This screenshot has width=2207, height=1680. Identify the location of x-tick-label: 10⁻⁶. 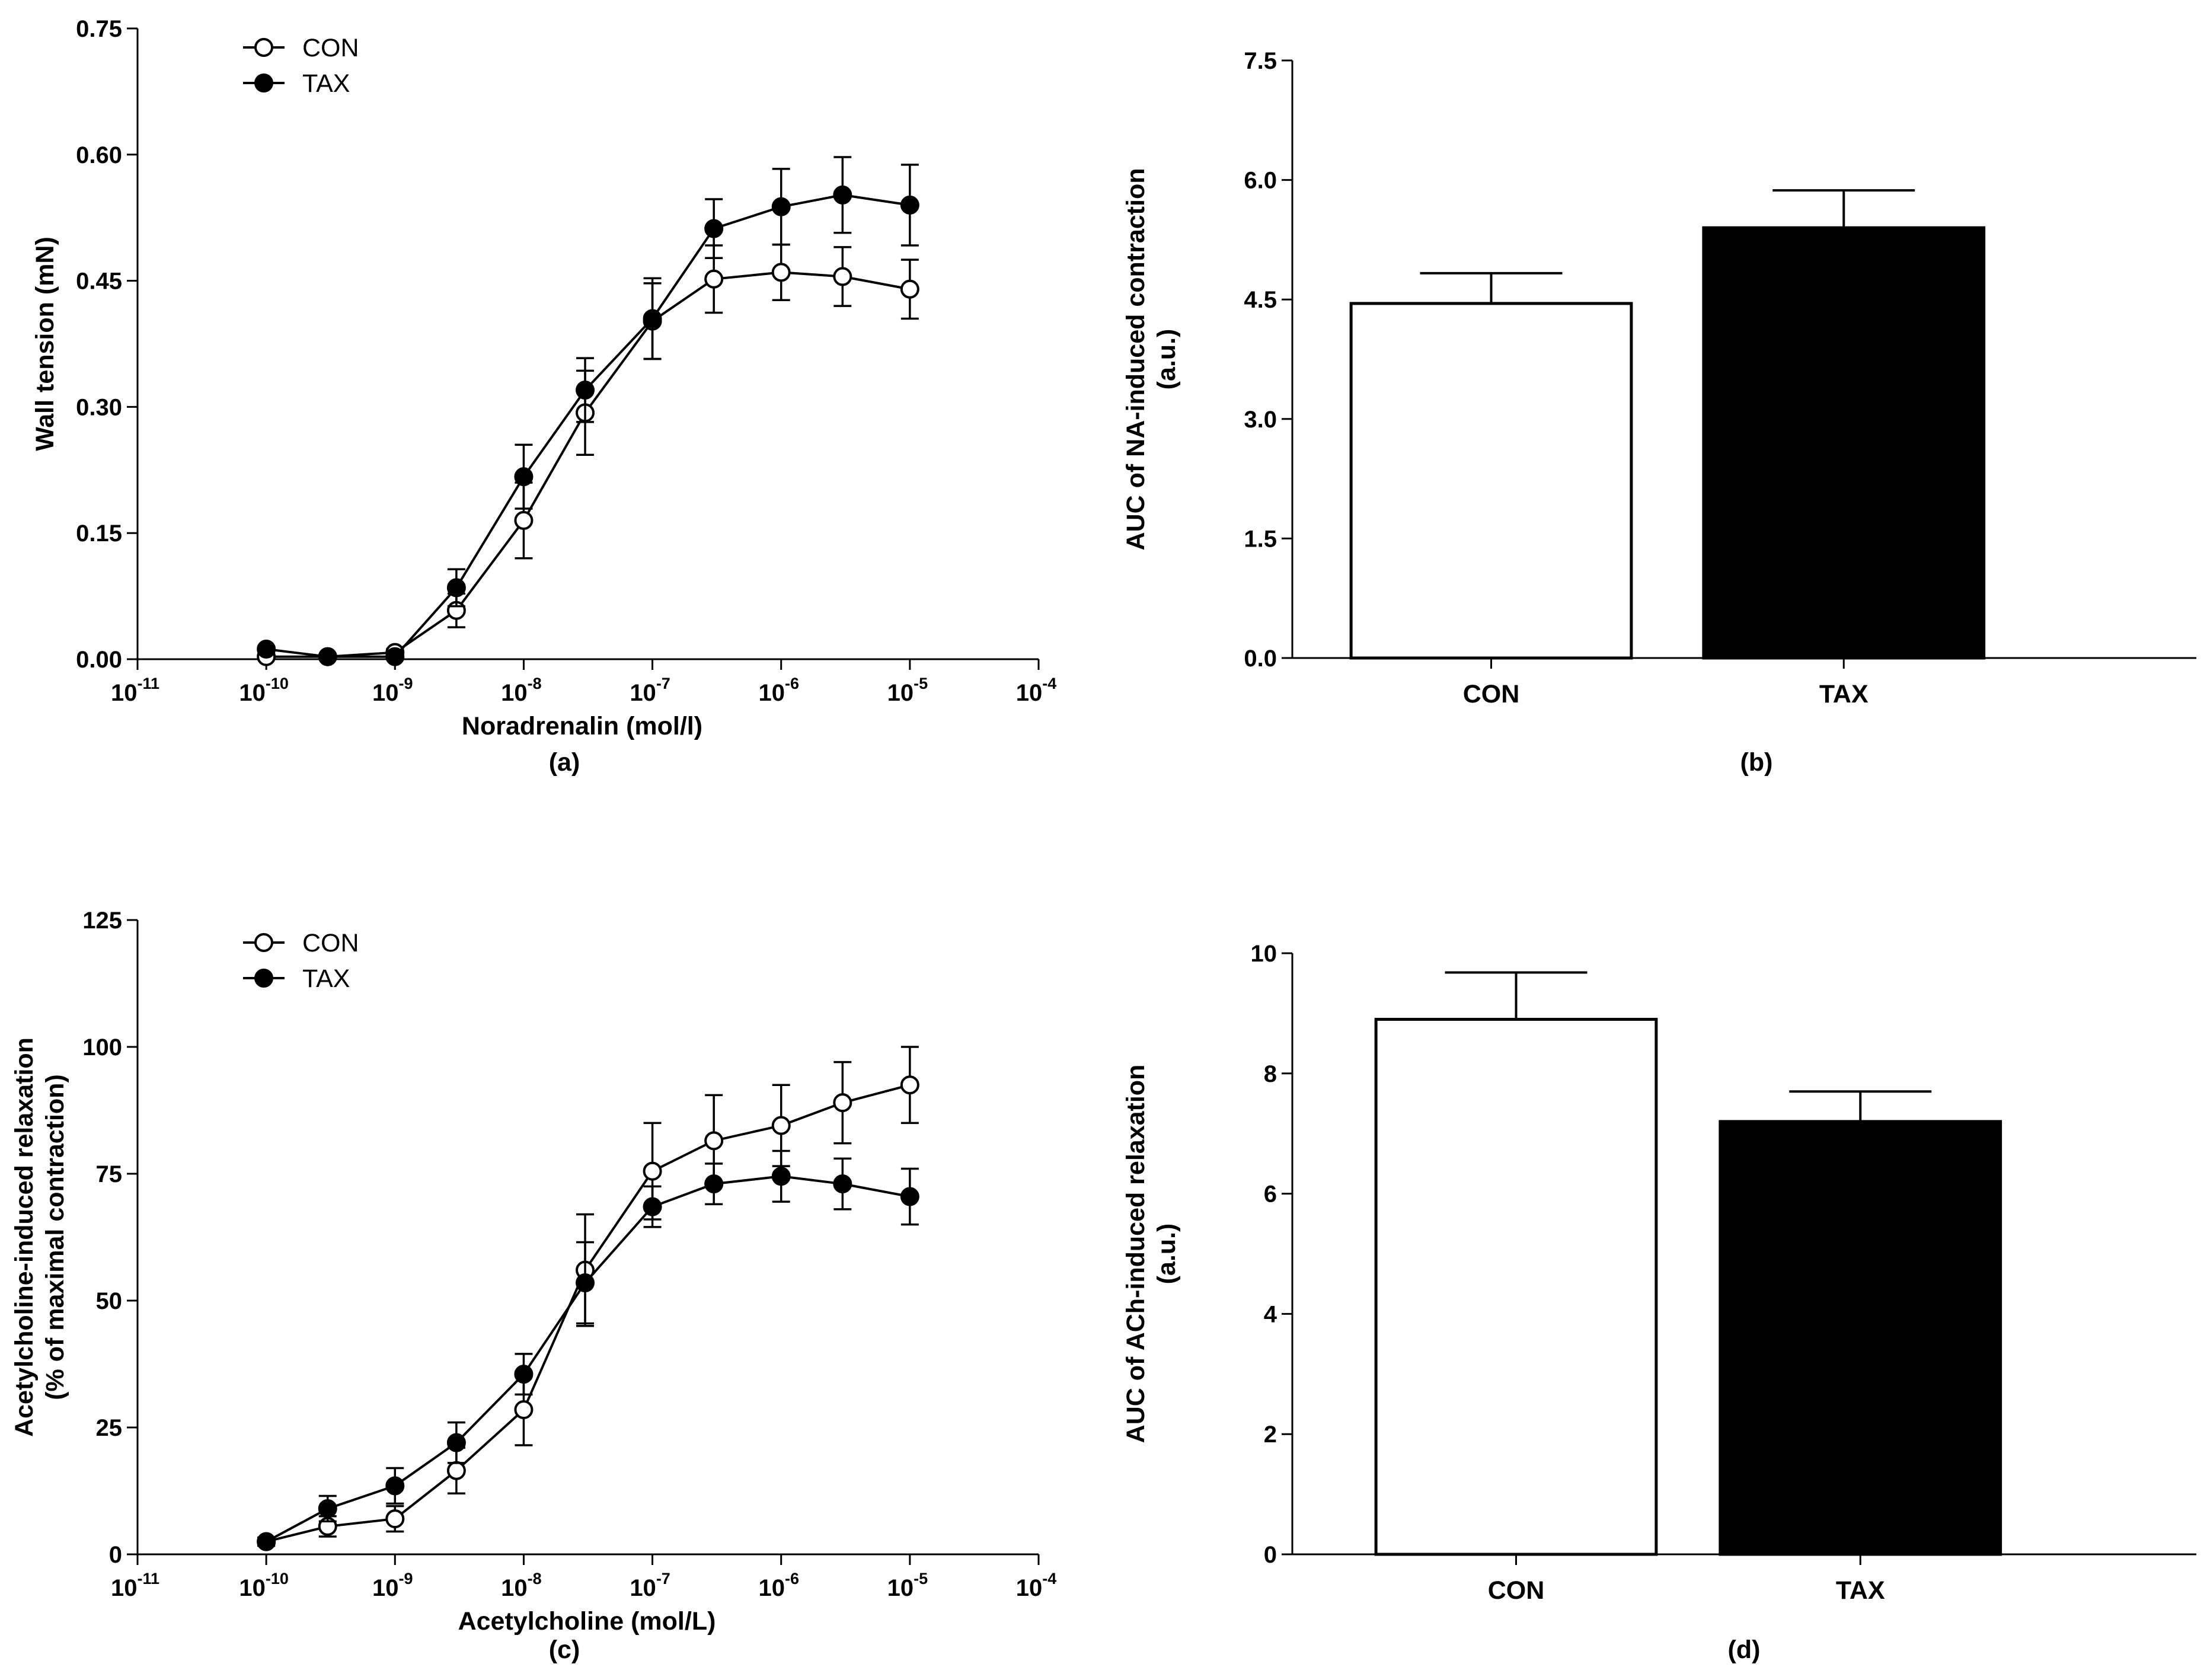
(778, 691).